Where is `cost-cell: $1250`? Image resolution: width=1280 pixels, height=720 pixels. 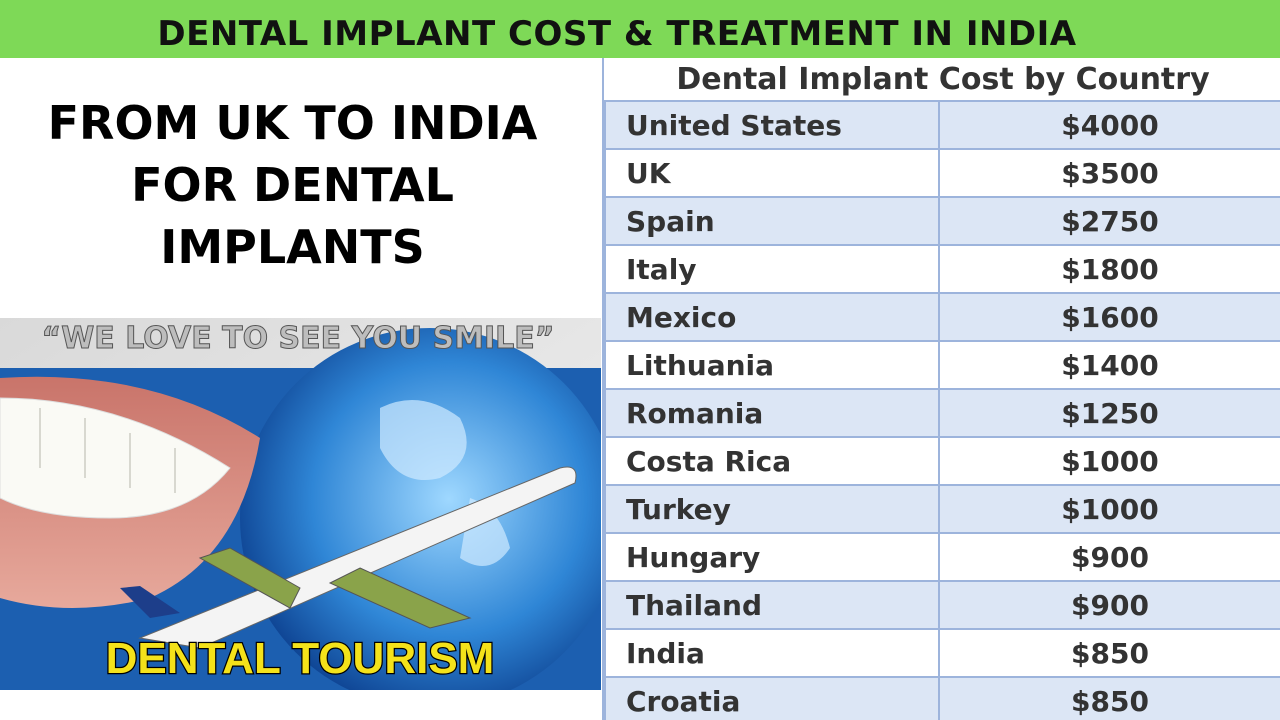
cost-cell: $1250 is located at coordinates (1109, 413).